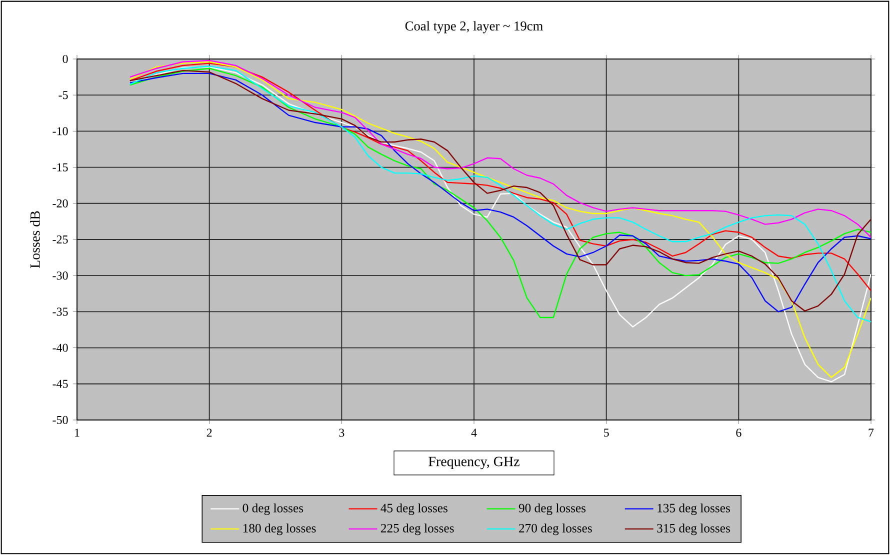 This screenshot has height=555, width=890. What do you see at coordinates (739, 432) in the screenshot?
I see `x-tick-label: 6` at bounding box center [739, 432].